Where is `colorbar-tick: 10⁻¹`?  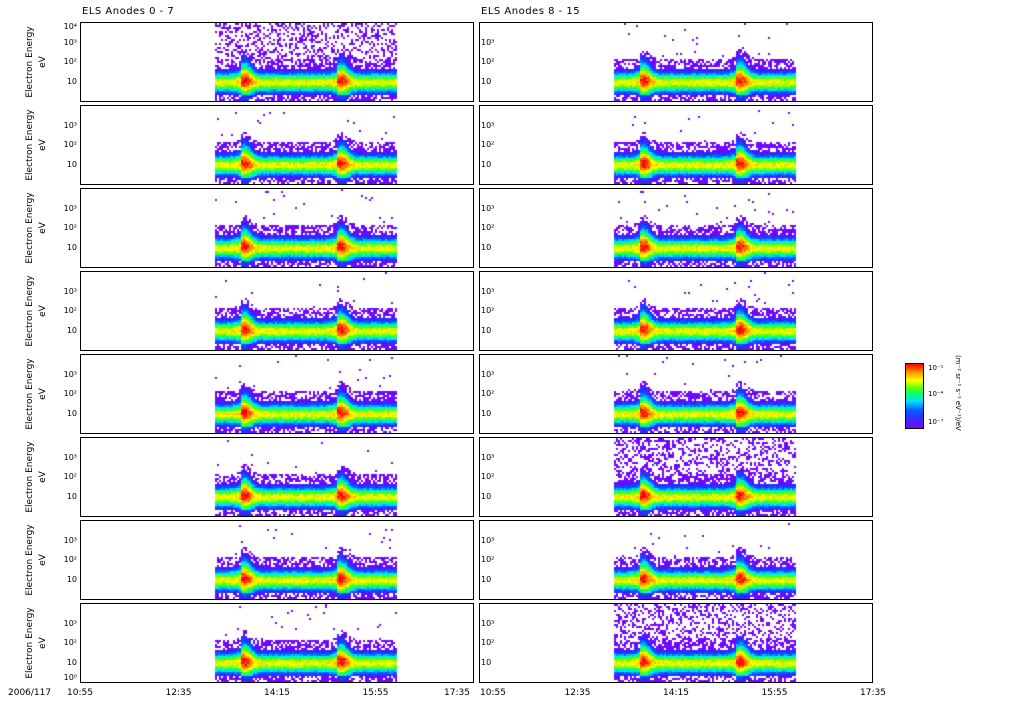
colorbar-tick: 10⁻¹ is located at coordinates (936, 368).